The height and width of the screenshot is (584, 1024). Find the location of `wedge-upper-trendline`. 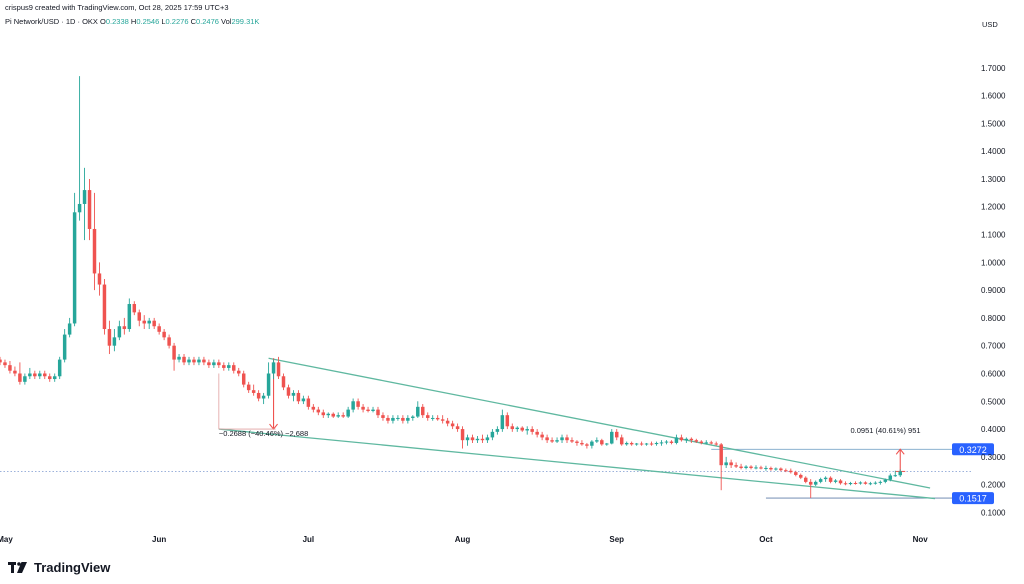

wedge-upper-trendline is located at coordinates (599, 423).